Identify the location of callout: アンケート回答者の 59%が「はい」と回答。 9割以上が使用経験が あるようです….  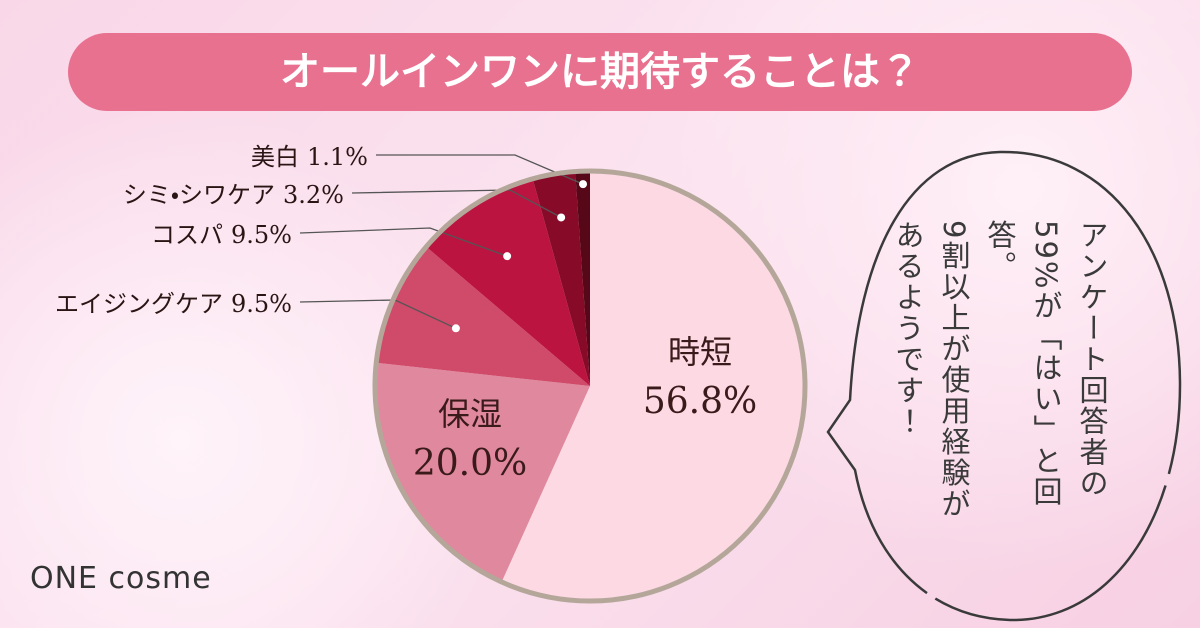
(1003, 380).